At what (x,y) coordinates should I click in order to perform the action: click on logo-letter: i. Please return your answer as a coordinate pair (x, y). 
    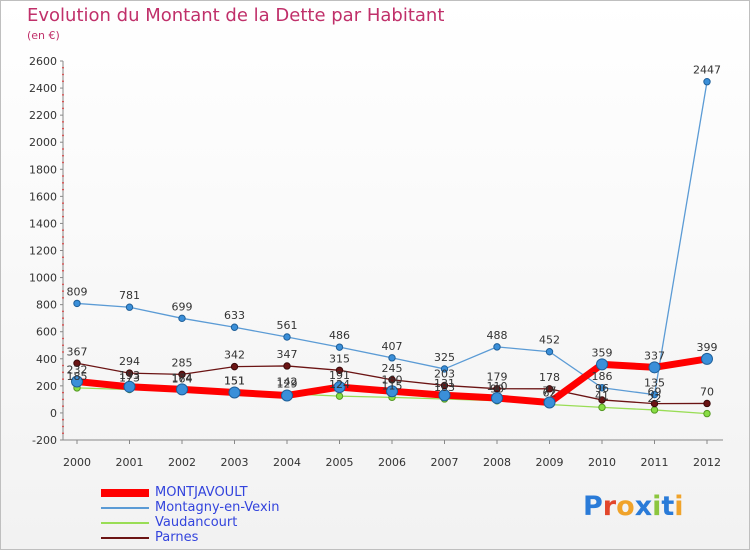
    Looking at the image, I should click on (679, 506).